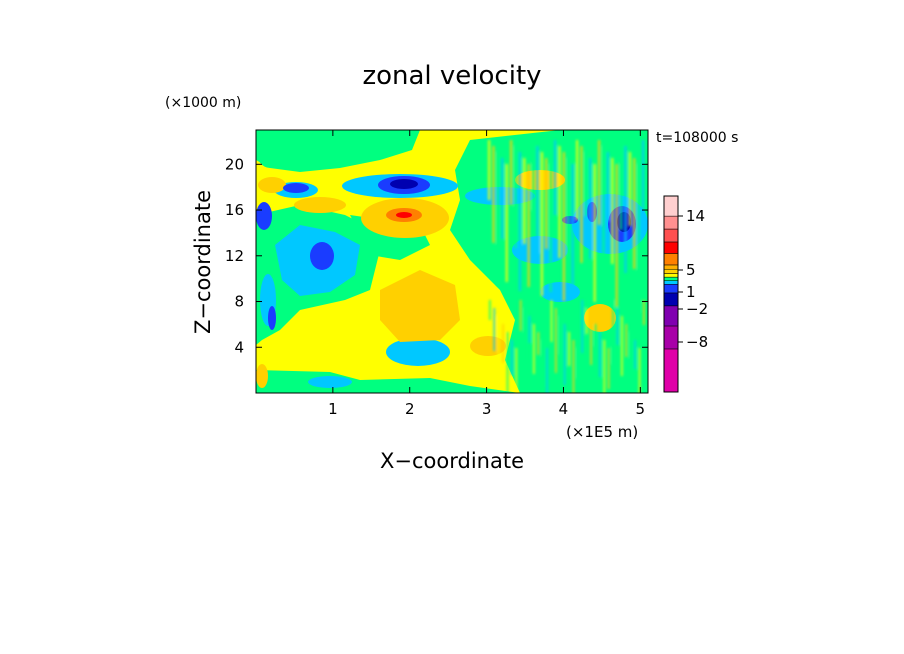 The height and width of the screenshot is (654, 904). Describe the element at coordinates (697, 138) in the screenshot. I see `time-label: t=108000 s` at that location.